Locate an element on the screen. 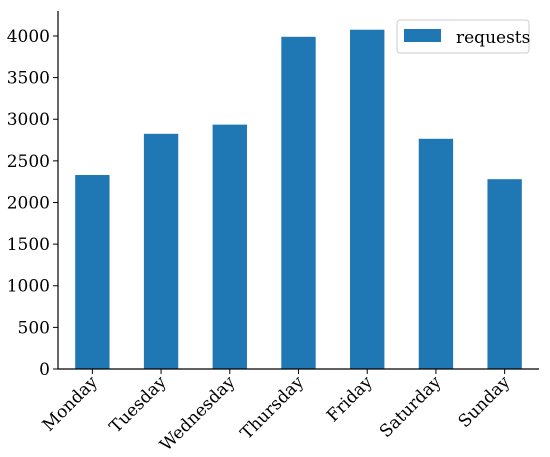 Image resolution: width=550 pixels, height=457 pixels. bar-sunday is located at coordinates (504, 274).